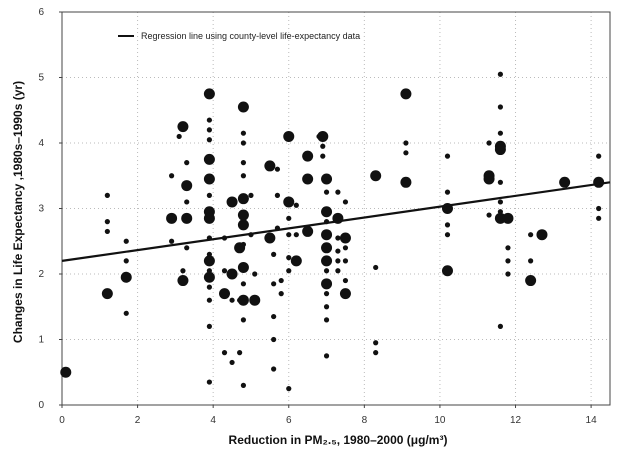 The width and height of the screenshot is (628, 457). What do you see at coordinates (365, 420) in the screenshot?
I see `x-tick-label: 8` at bounding box center [365, 420].